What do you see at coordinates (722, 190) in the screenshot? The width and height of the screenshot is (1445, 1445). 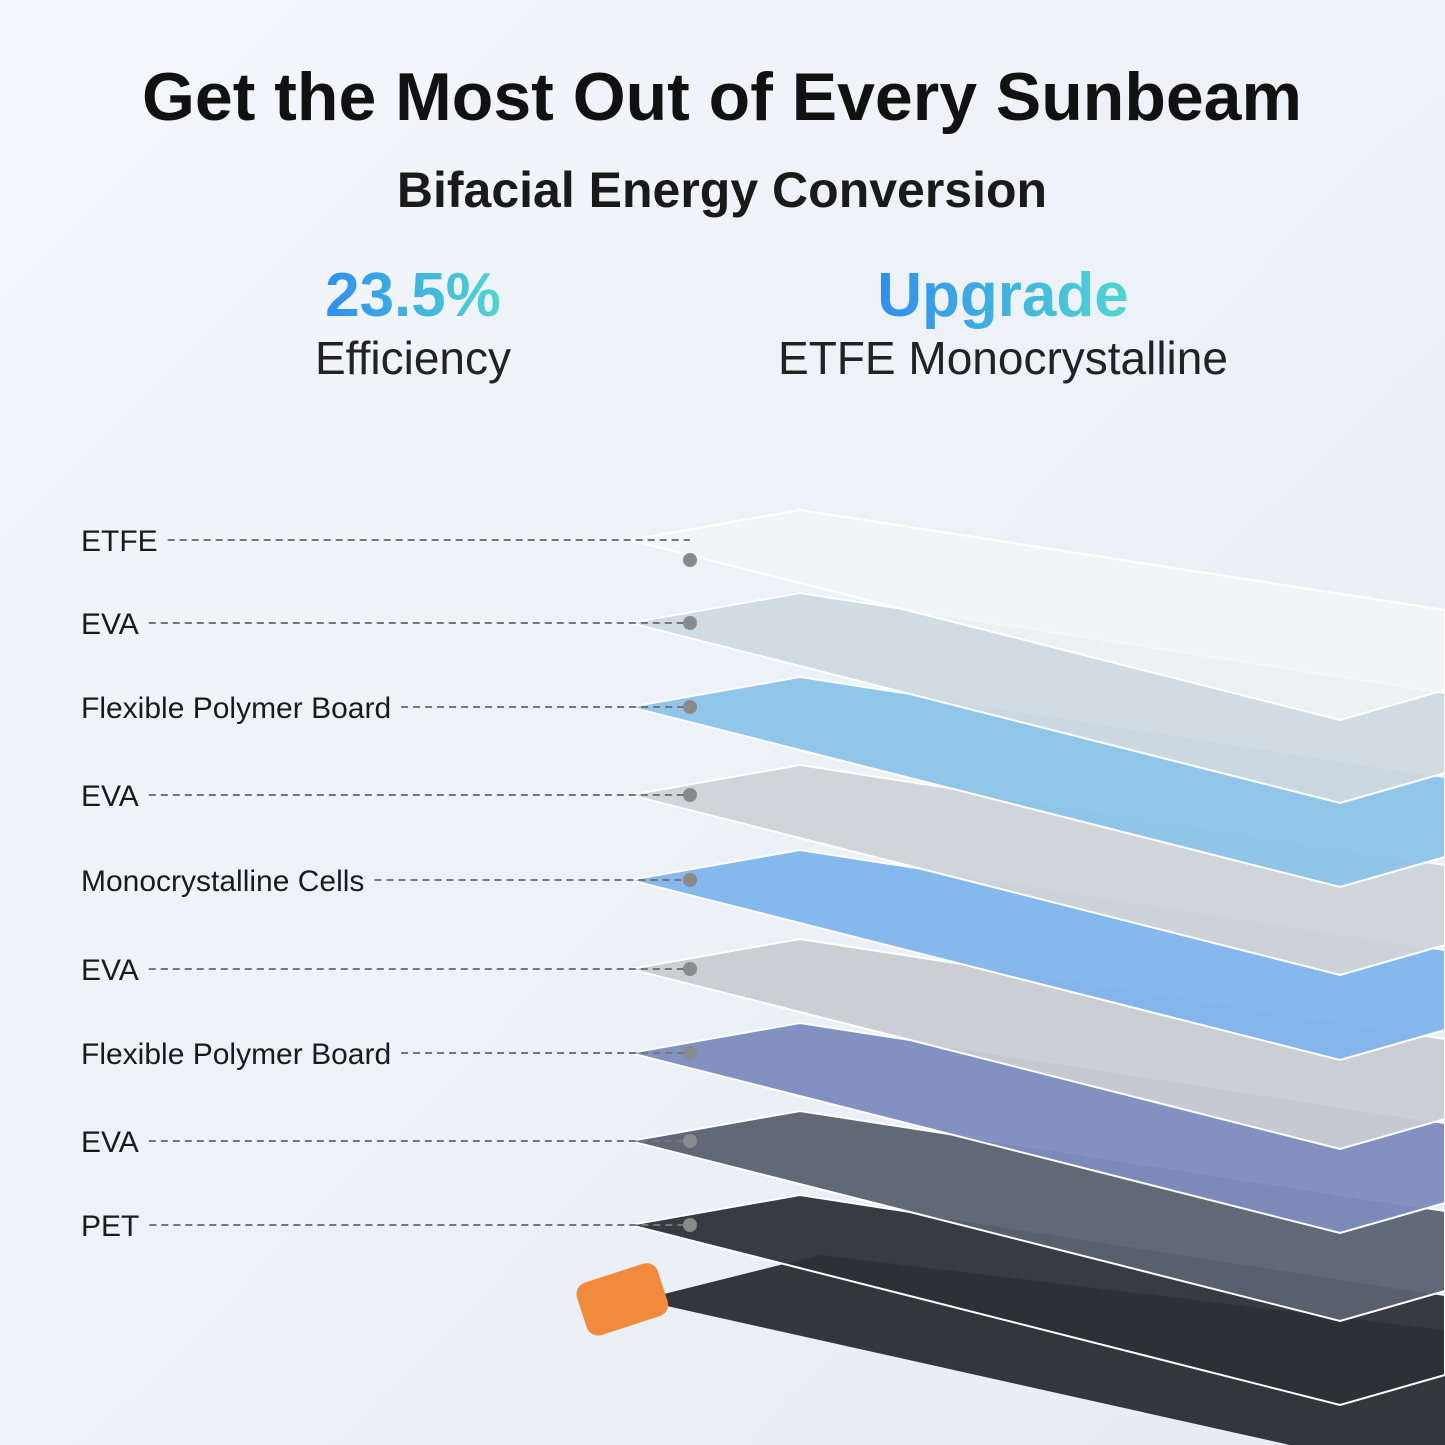 I see `subtitle: Bifacial Energy Conversion` at bounding box center [722, 190].